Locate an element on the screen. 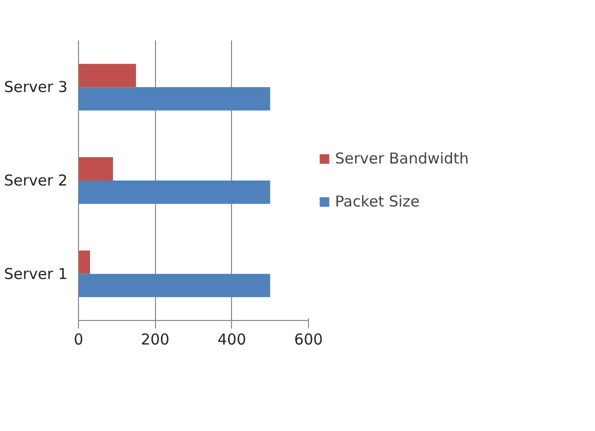 This screenshot has height=431, width=595. legend-label: Server Bandwidth is located at coordinates (402, 159).